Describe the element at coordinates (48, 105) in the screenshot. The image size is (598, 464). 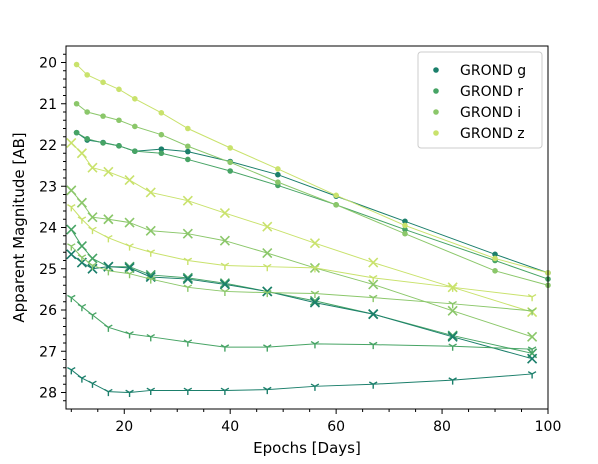
I see `y-tick-label: 21` at that location.